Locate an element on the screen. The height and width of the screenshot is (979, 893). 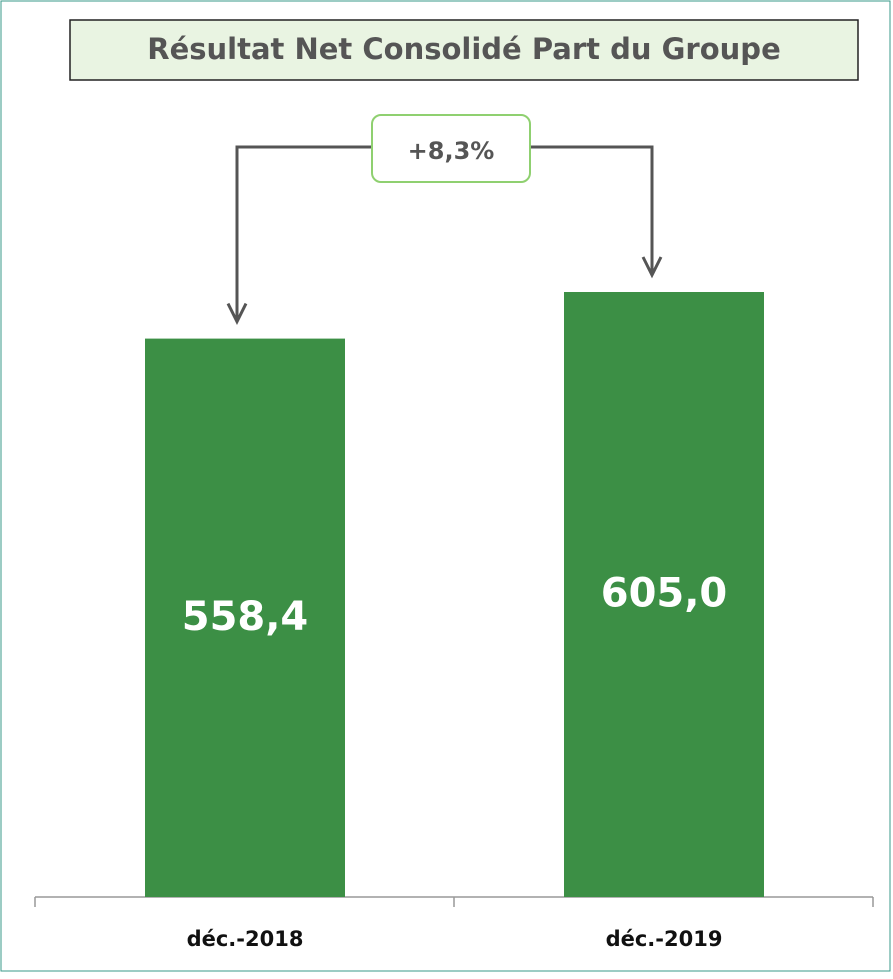
value-label: 605,0 is located at coordinates (664, 594).